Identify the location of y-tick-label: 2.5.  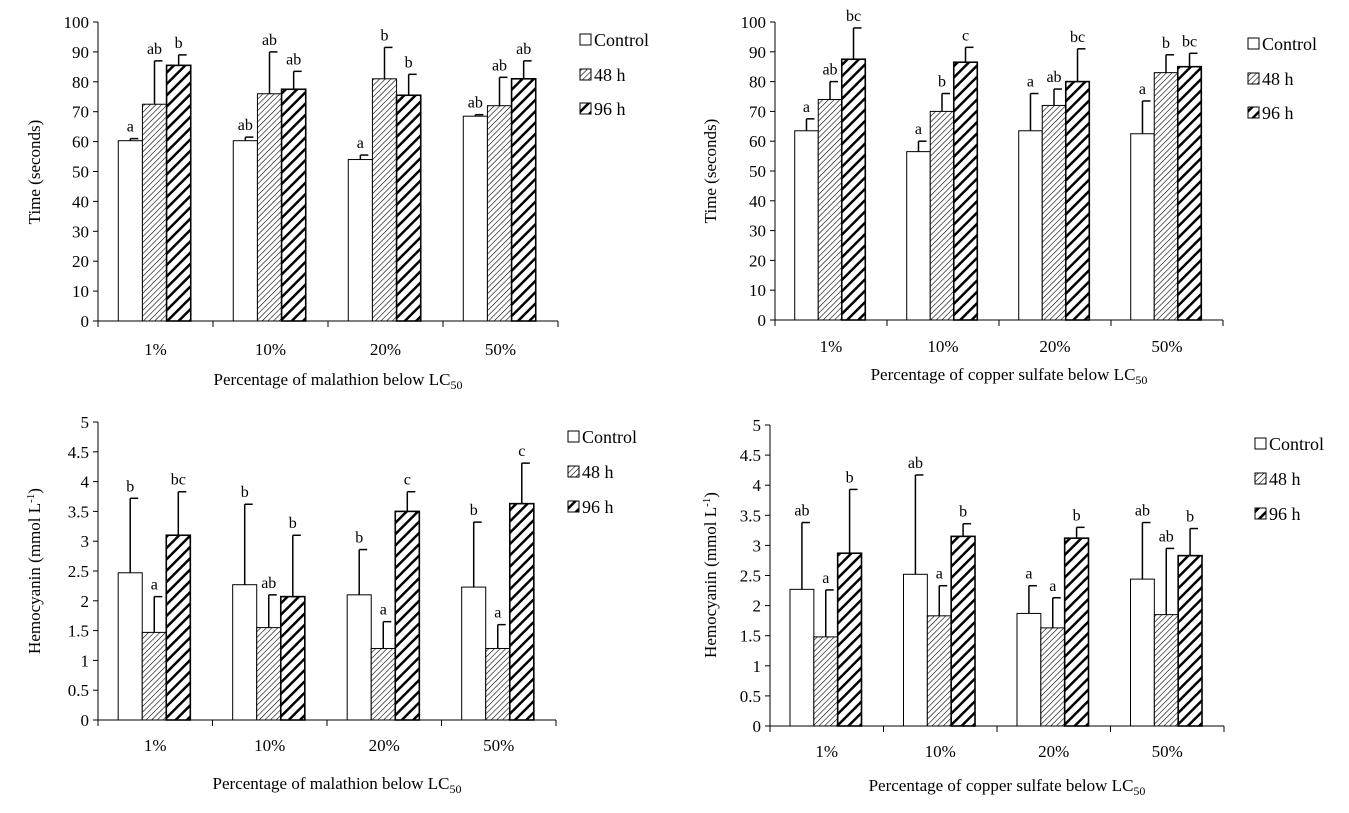
(78, 571).